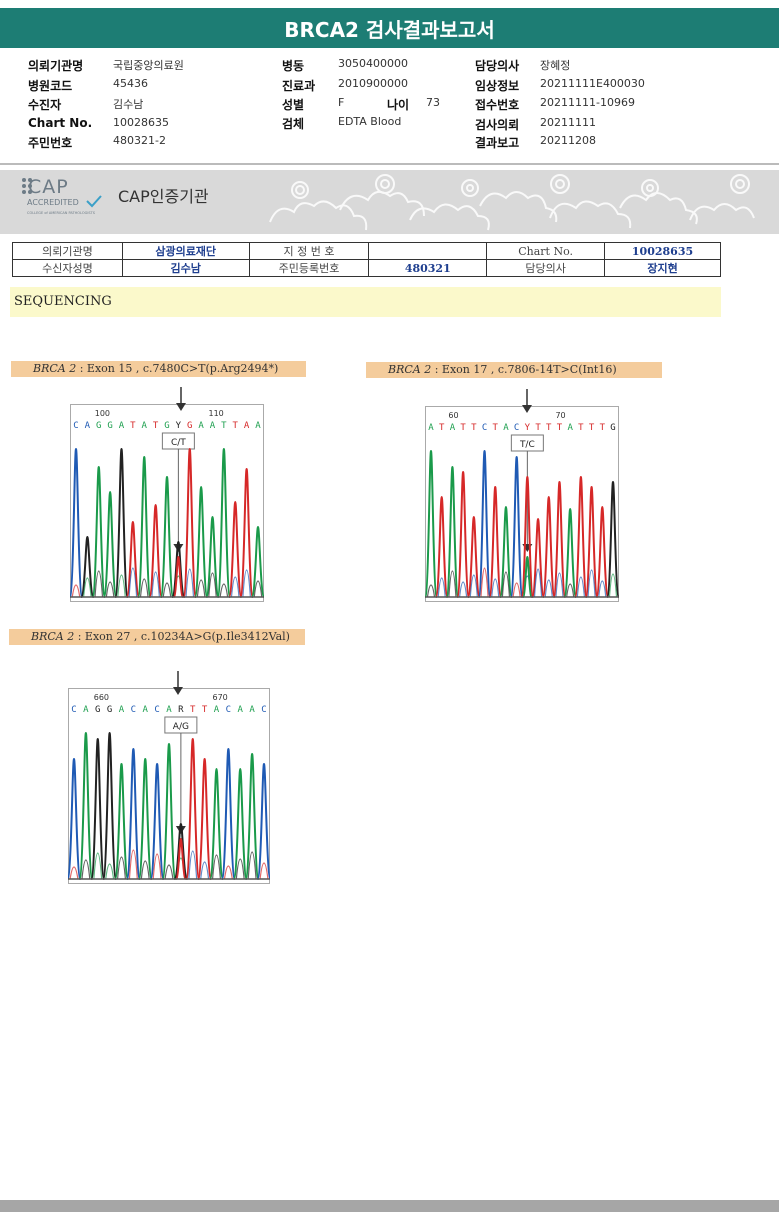 The image size is (779, 1221). Describe the element at coordinates (293, 66) in the screenshot. I see `label-ward: 병동` at that location.